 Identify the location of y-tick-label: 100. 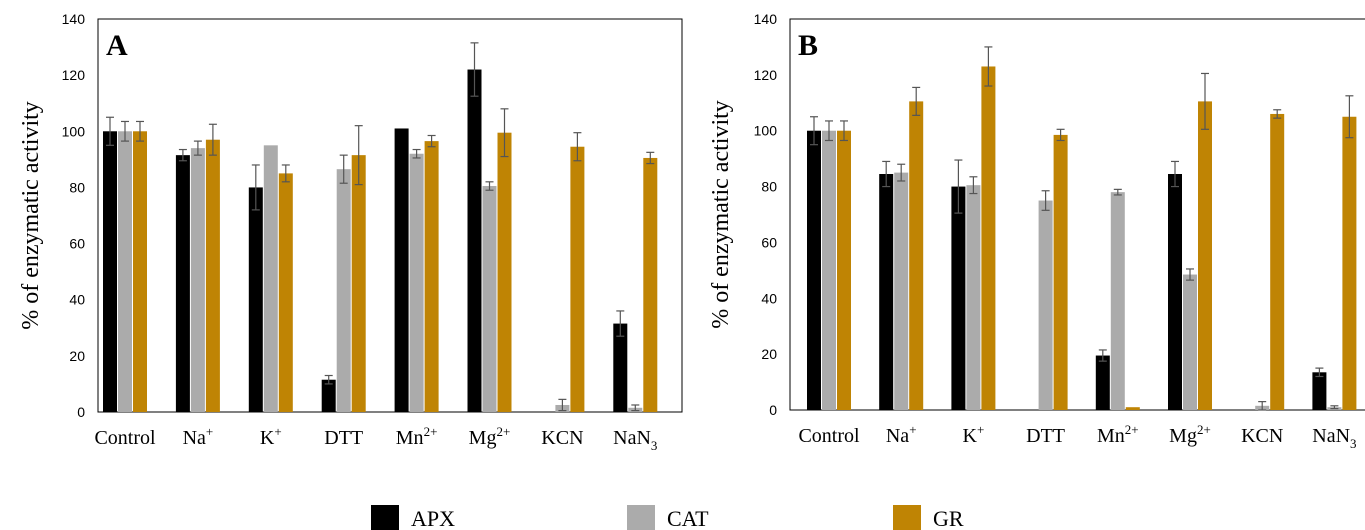
(766, 131).